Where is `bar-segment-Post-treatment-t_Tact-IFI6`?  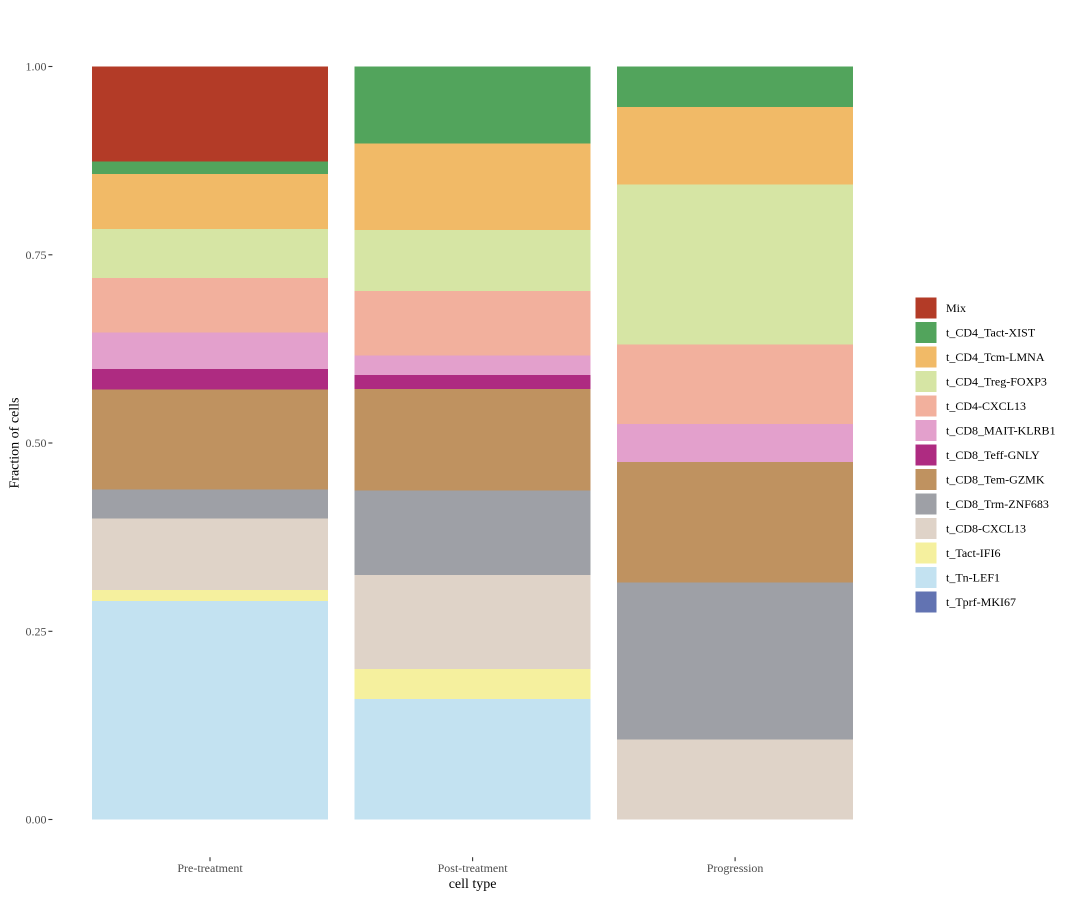 bar-segment-Post-treatment-t_Tact-IFI6 is located at coordinates (472, 684).